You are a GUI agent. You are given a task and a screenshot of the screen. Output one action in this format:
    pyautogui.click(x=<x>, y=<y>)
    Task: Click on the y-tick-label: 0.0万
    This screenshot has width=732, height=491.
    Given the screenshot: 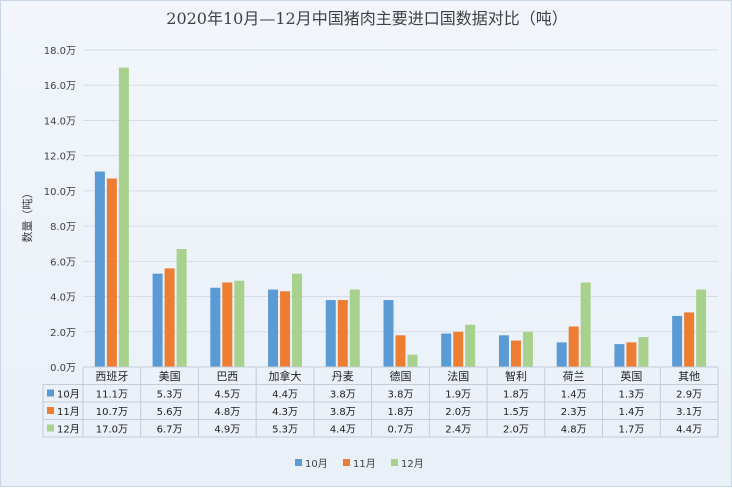 What is the action you would take?
    pyautogui.click(x=63, y=368)
    